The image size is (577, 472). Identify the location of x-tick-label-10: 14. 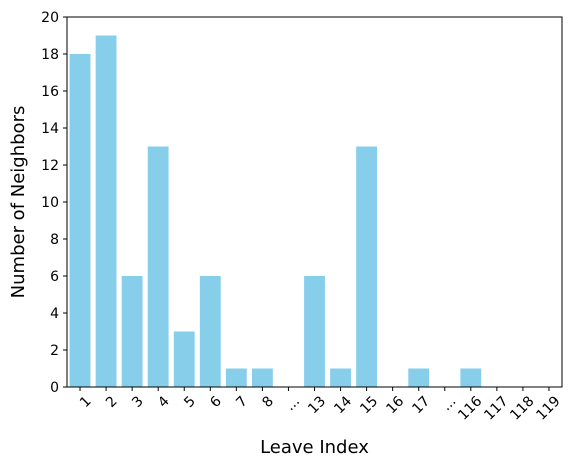
(343, 405).